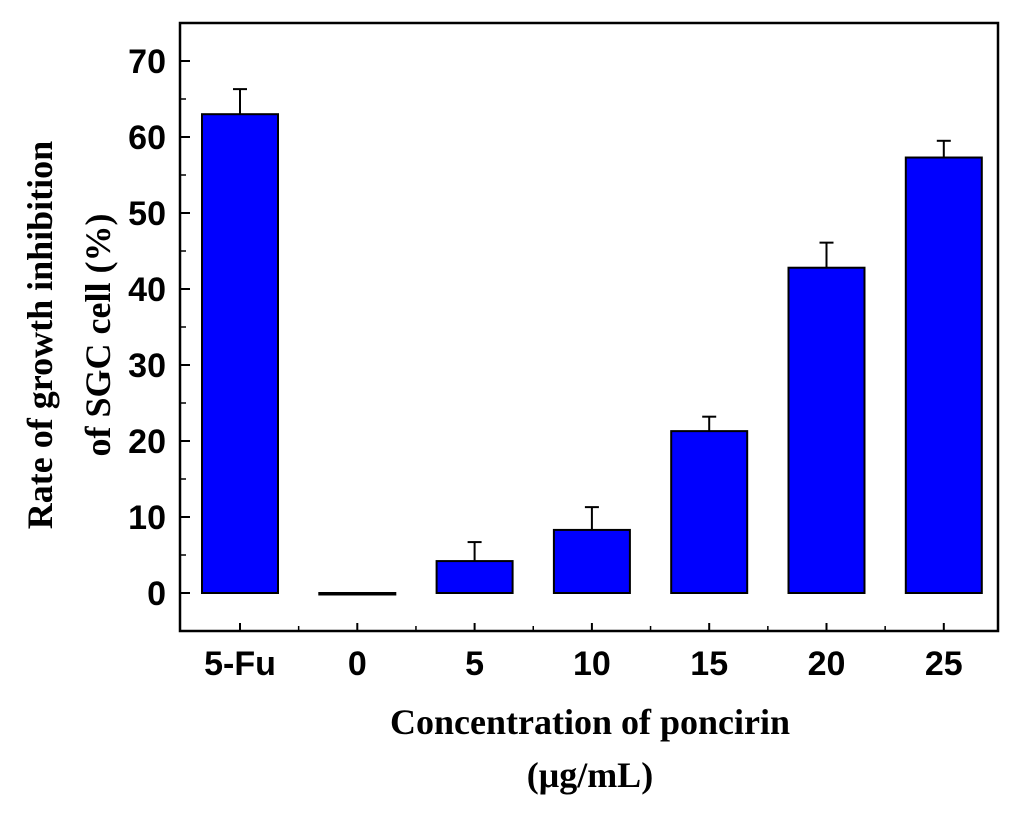 The height and width of the screenshot is (823, 1024). I want to click on x-tick-label: 15, so click(709, 664).